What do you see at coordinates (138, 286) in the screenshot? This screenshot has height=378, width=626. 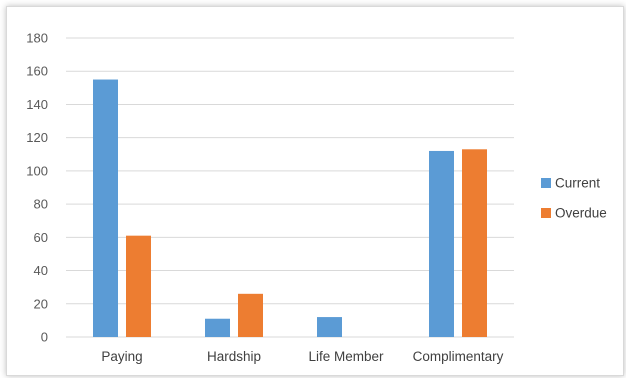 I see `bar-overdue-paying` at bounding box center [138, 286].